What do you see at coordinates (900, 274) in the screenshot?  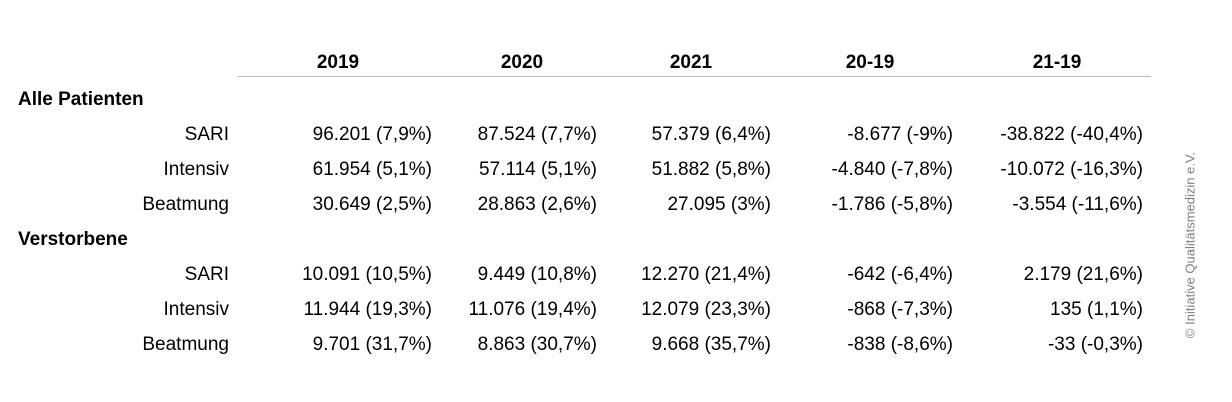 I see `cell: -642 (-6,4%)` at bounding box center [900, 274].